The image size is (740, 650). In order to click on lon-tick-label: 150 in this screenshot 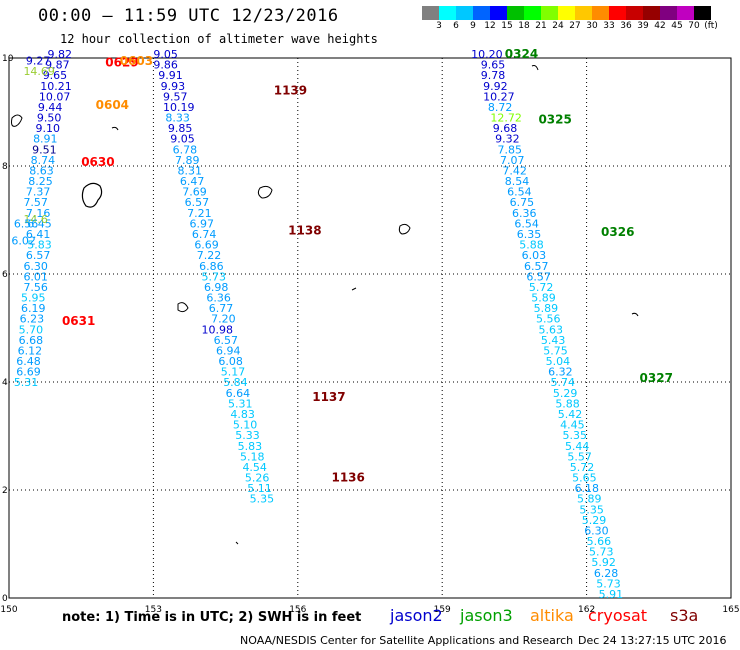, I will do `click(8, 610)`.